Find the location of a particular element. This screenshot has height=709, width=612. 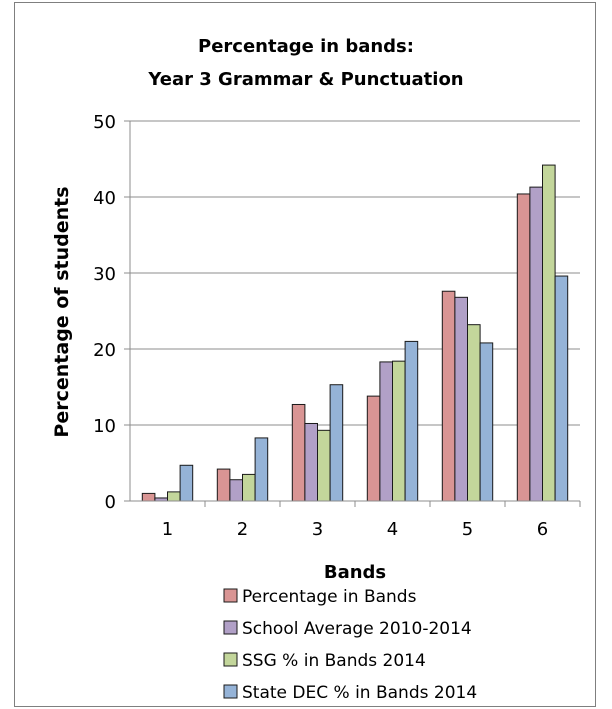

x-tick-label: 6 is located at coordinates (542, 529).